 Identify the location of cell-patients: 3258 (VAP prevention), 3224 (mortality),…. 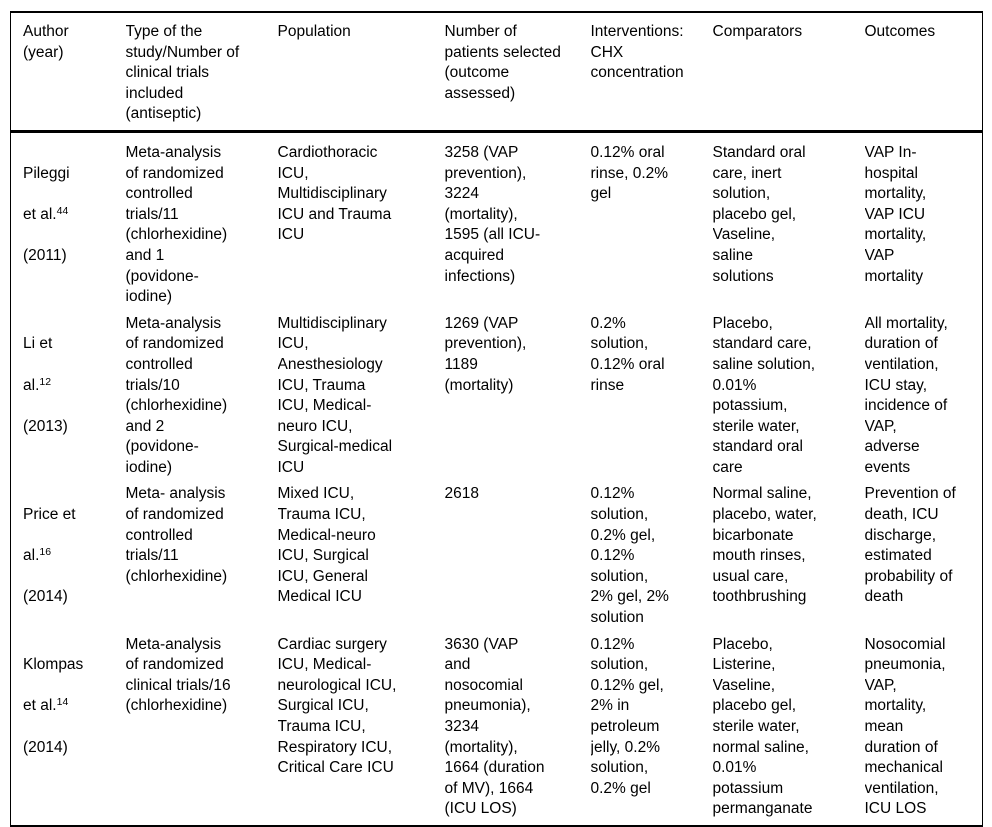
(492, 214).